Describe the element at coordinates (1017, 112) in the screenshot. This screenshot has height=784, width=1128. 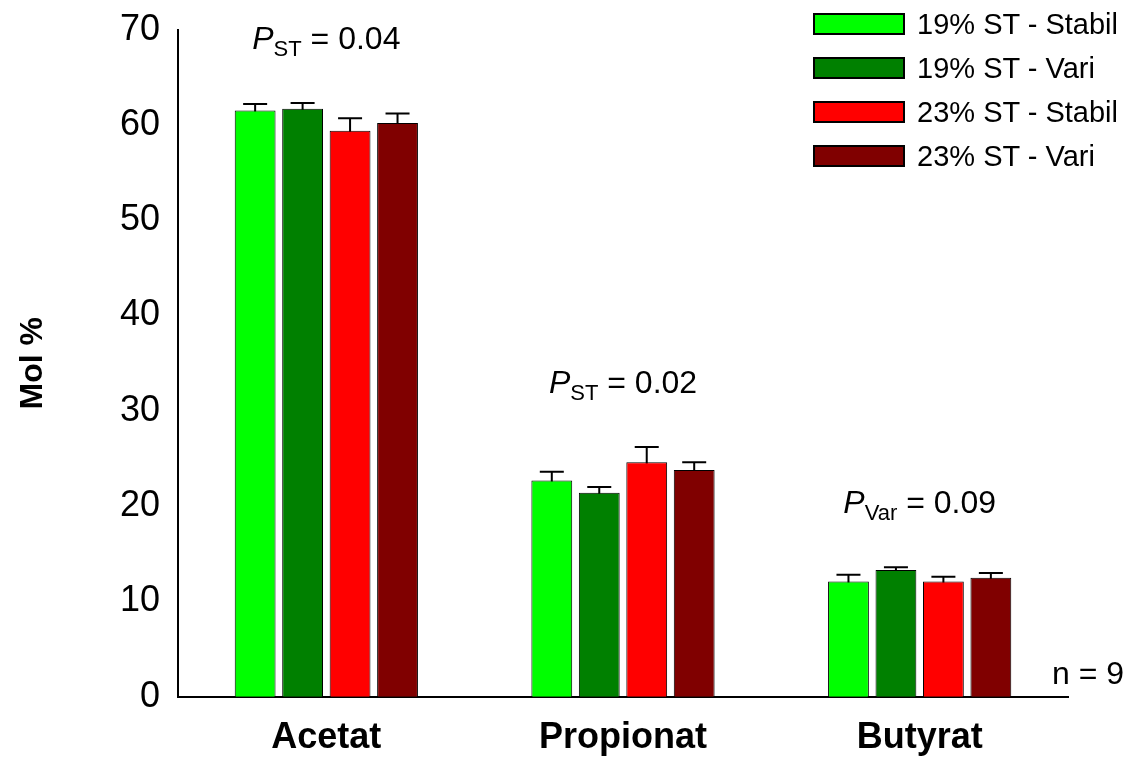
I see `legend-label: 23% ST - Stabil` at that location.